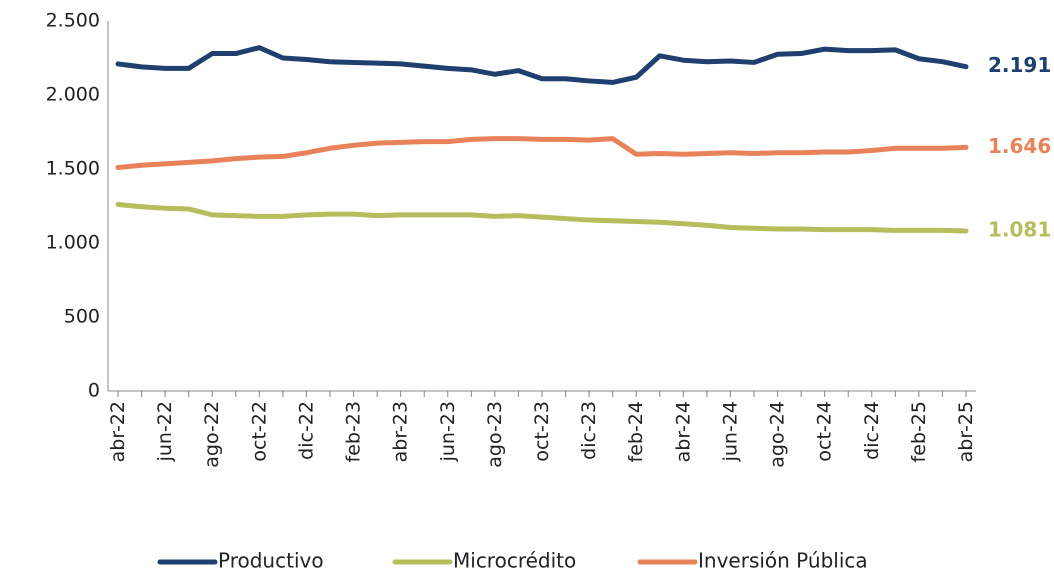  I want to click on x-tick-label: jun-24, so click(730, 431).